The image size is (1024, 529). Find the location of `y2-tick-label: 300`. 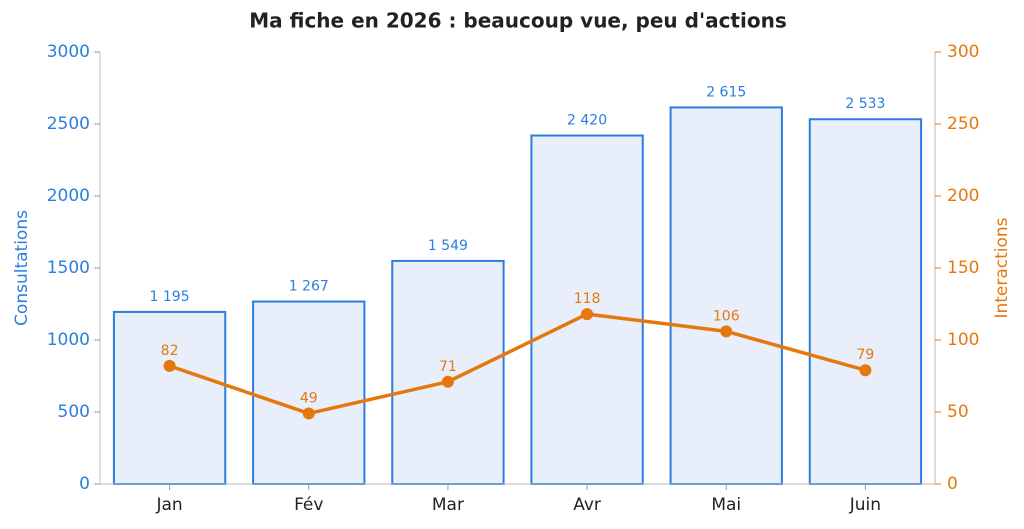

y2-tick-label: 300 is located at coordinates (963, 52).